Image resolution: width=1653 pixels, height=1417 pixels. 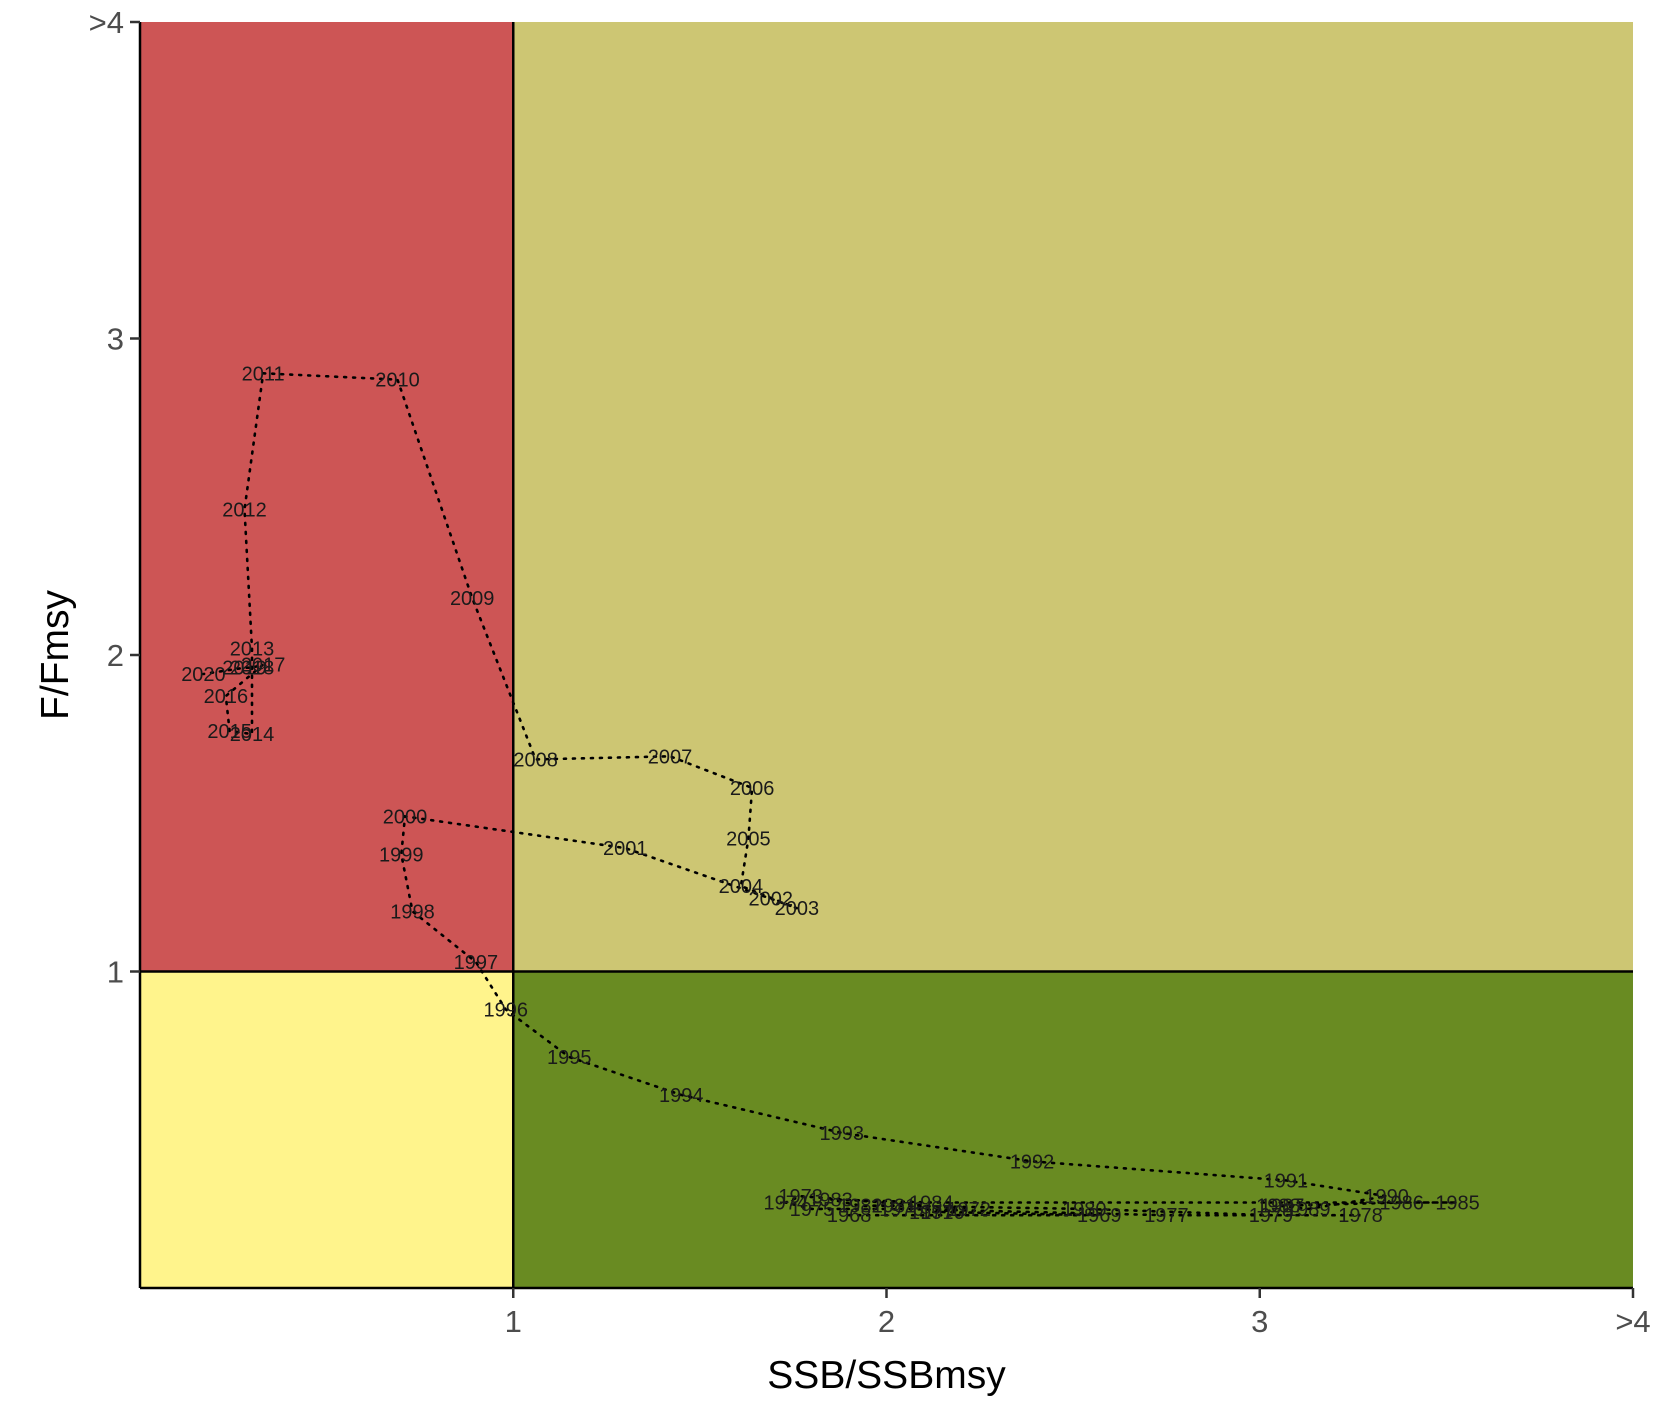 I want to click on y-tick-label-2: 2, so click(x=115, y=655).